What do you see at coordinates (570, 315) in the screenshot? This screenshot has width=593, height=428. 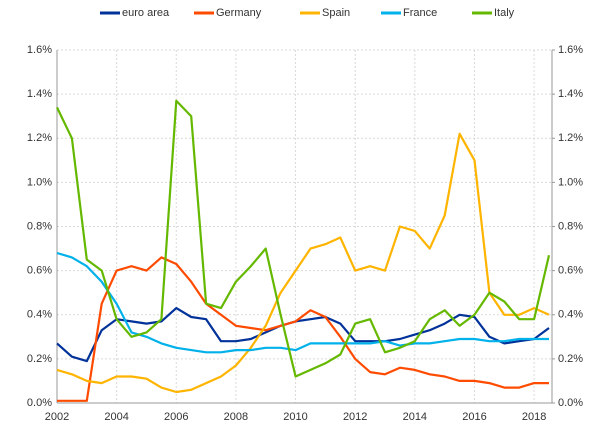 I see `y2-tick-label: 0.4%` at bounding box center [570, 315].